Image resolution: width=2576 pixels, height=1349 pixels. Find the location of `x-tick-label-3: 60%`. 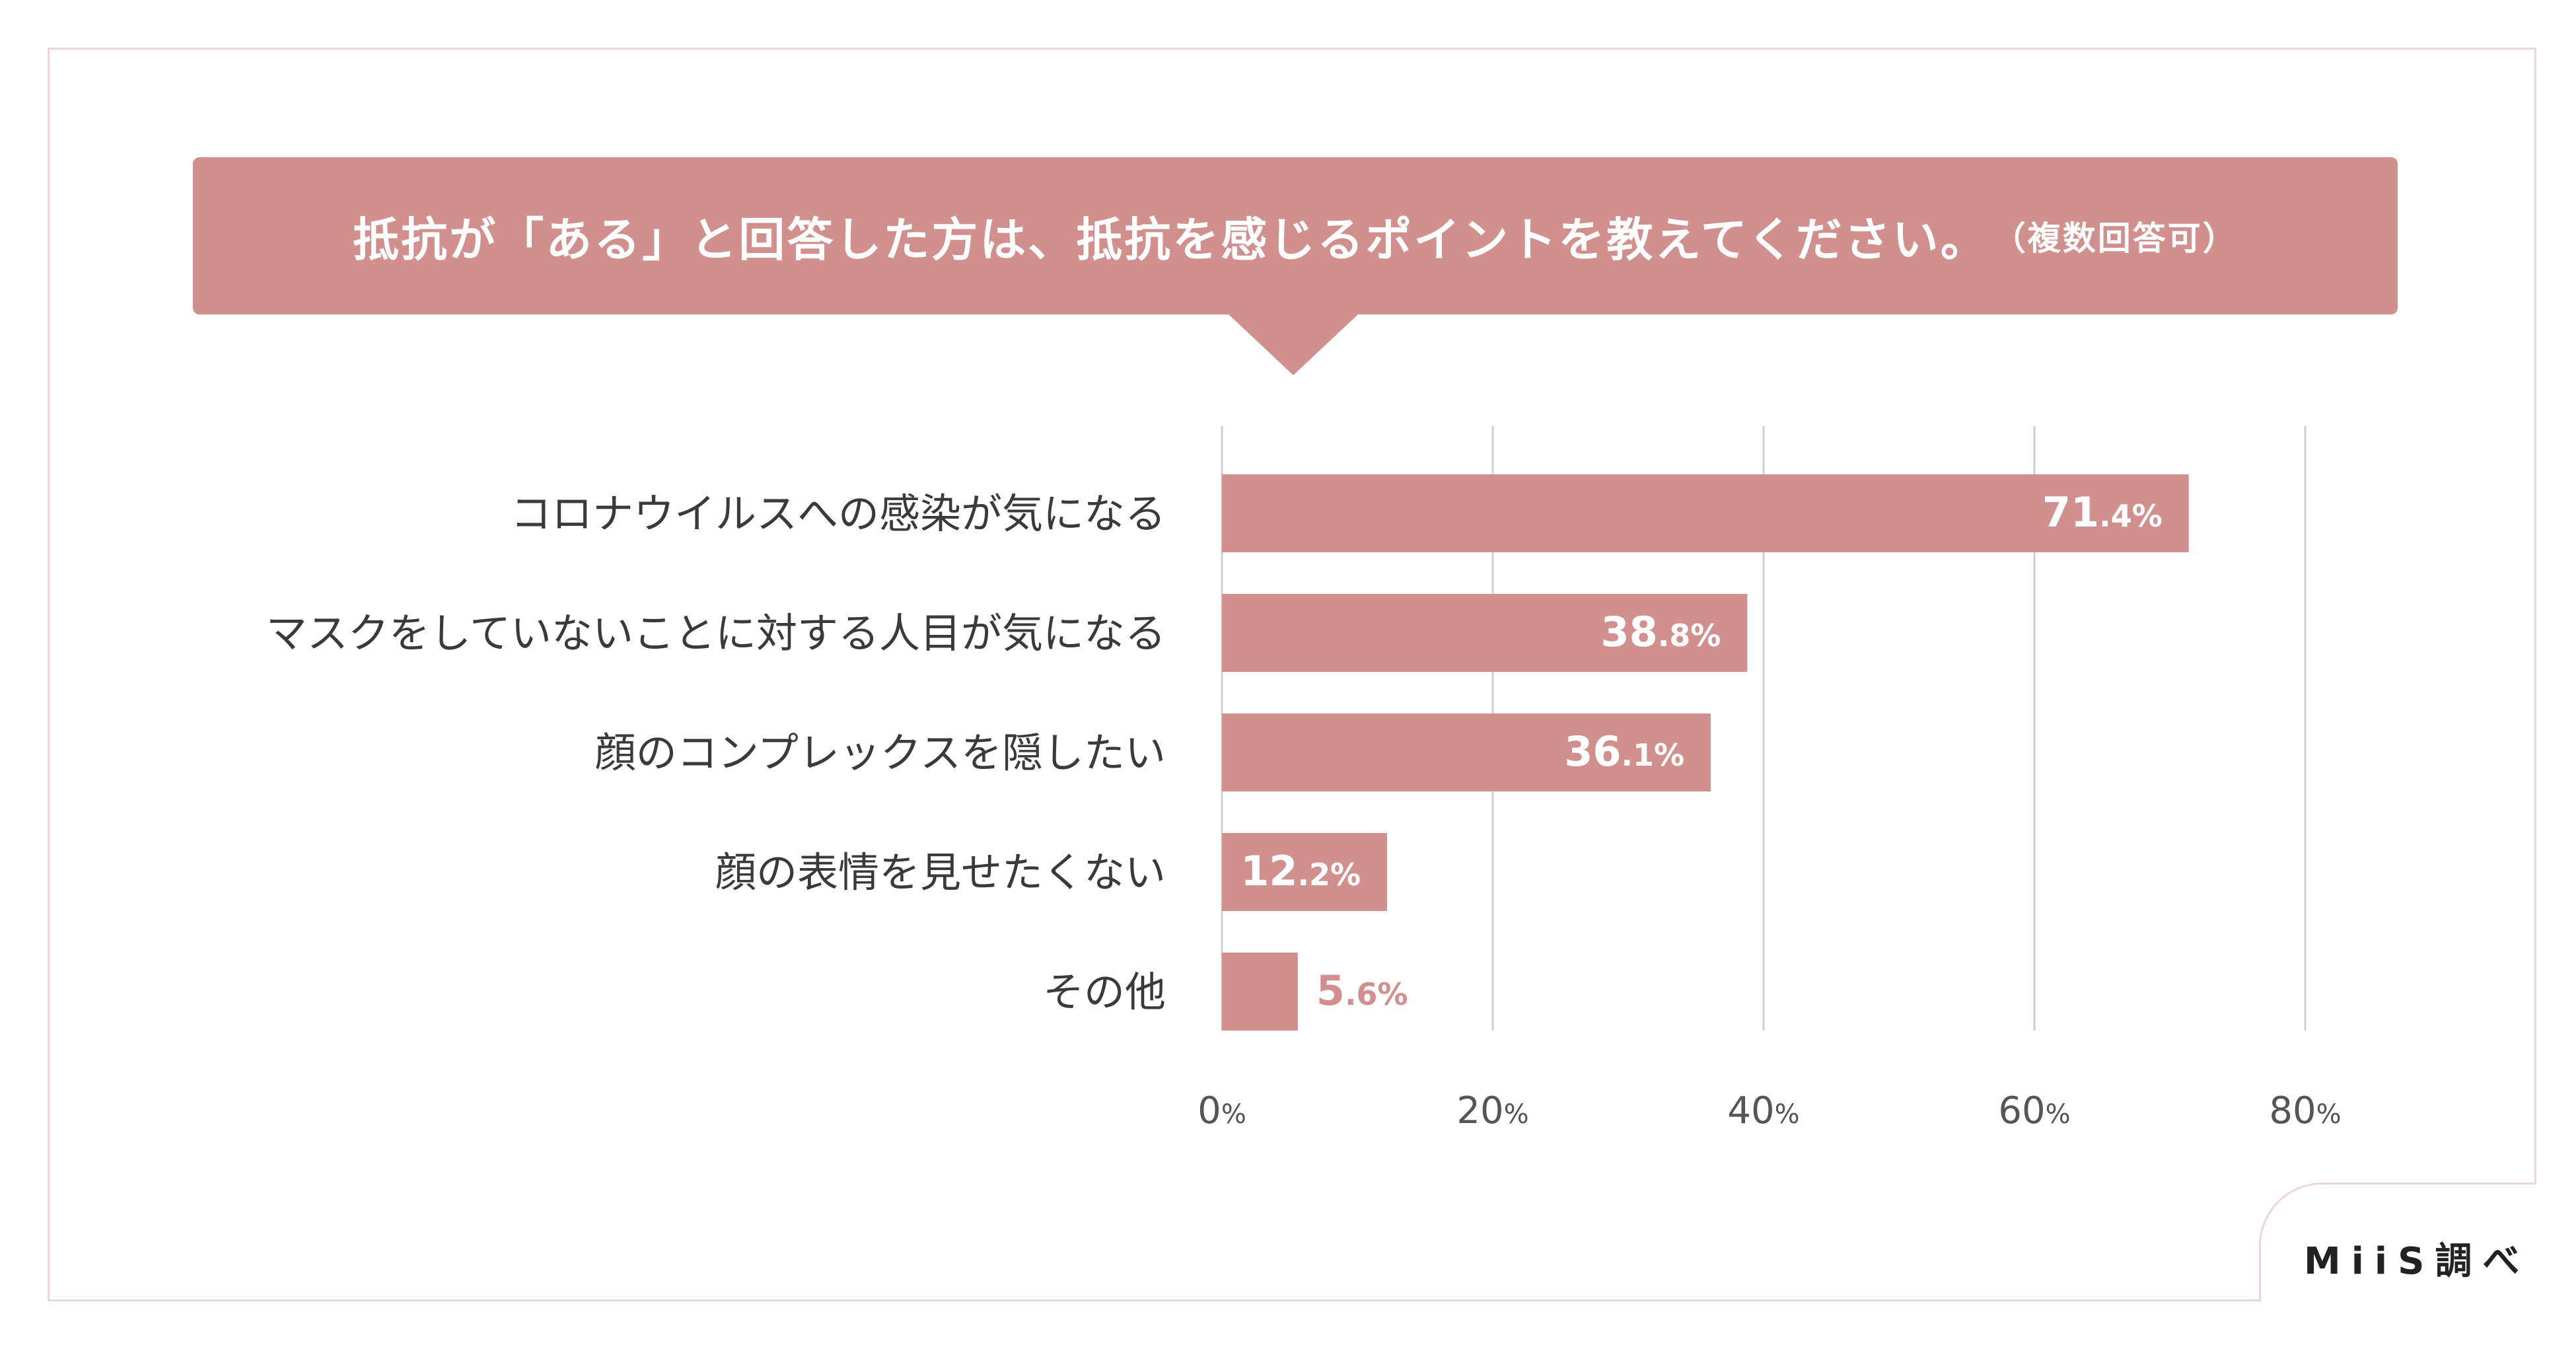

x-tick-label-3: 60% is located at coordinates (2034, 1110).